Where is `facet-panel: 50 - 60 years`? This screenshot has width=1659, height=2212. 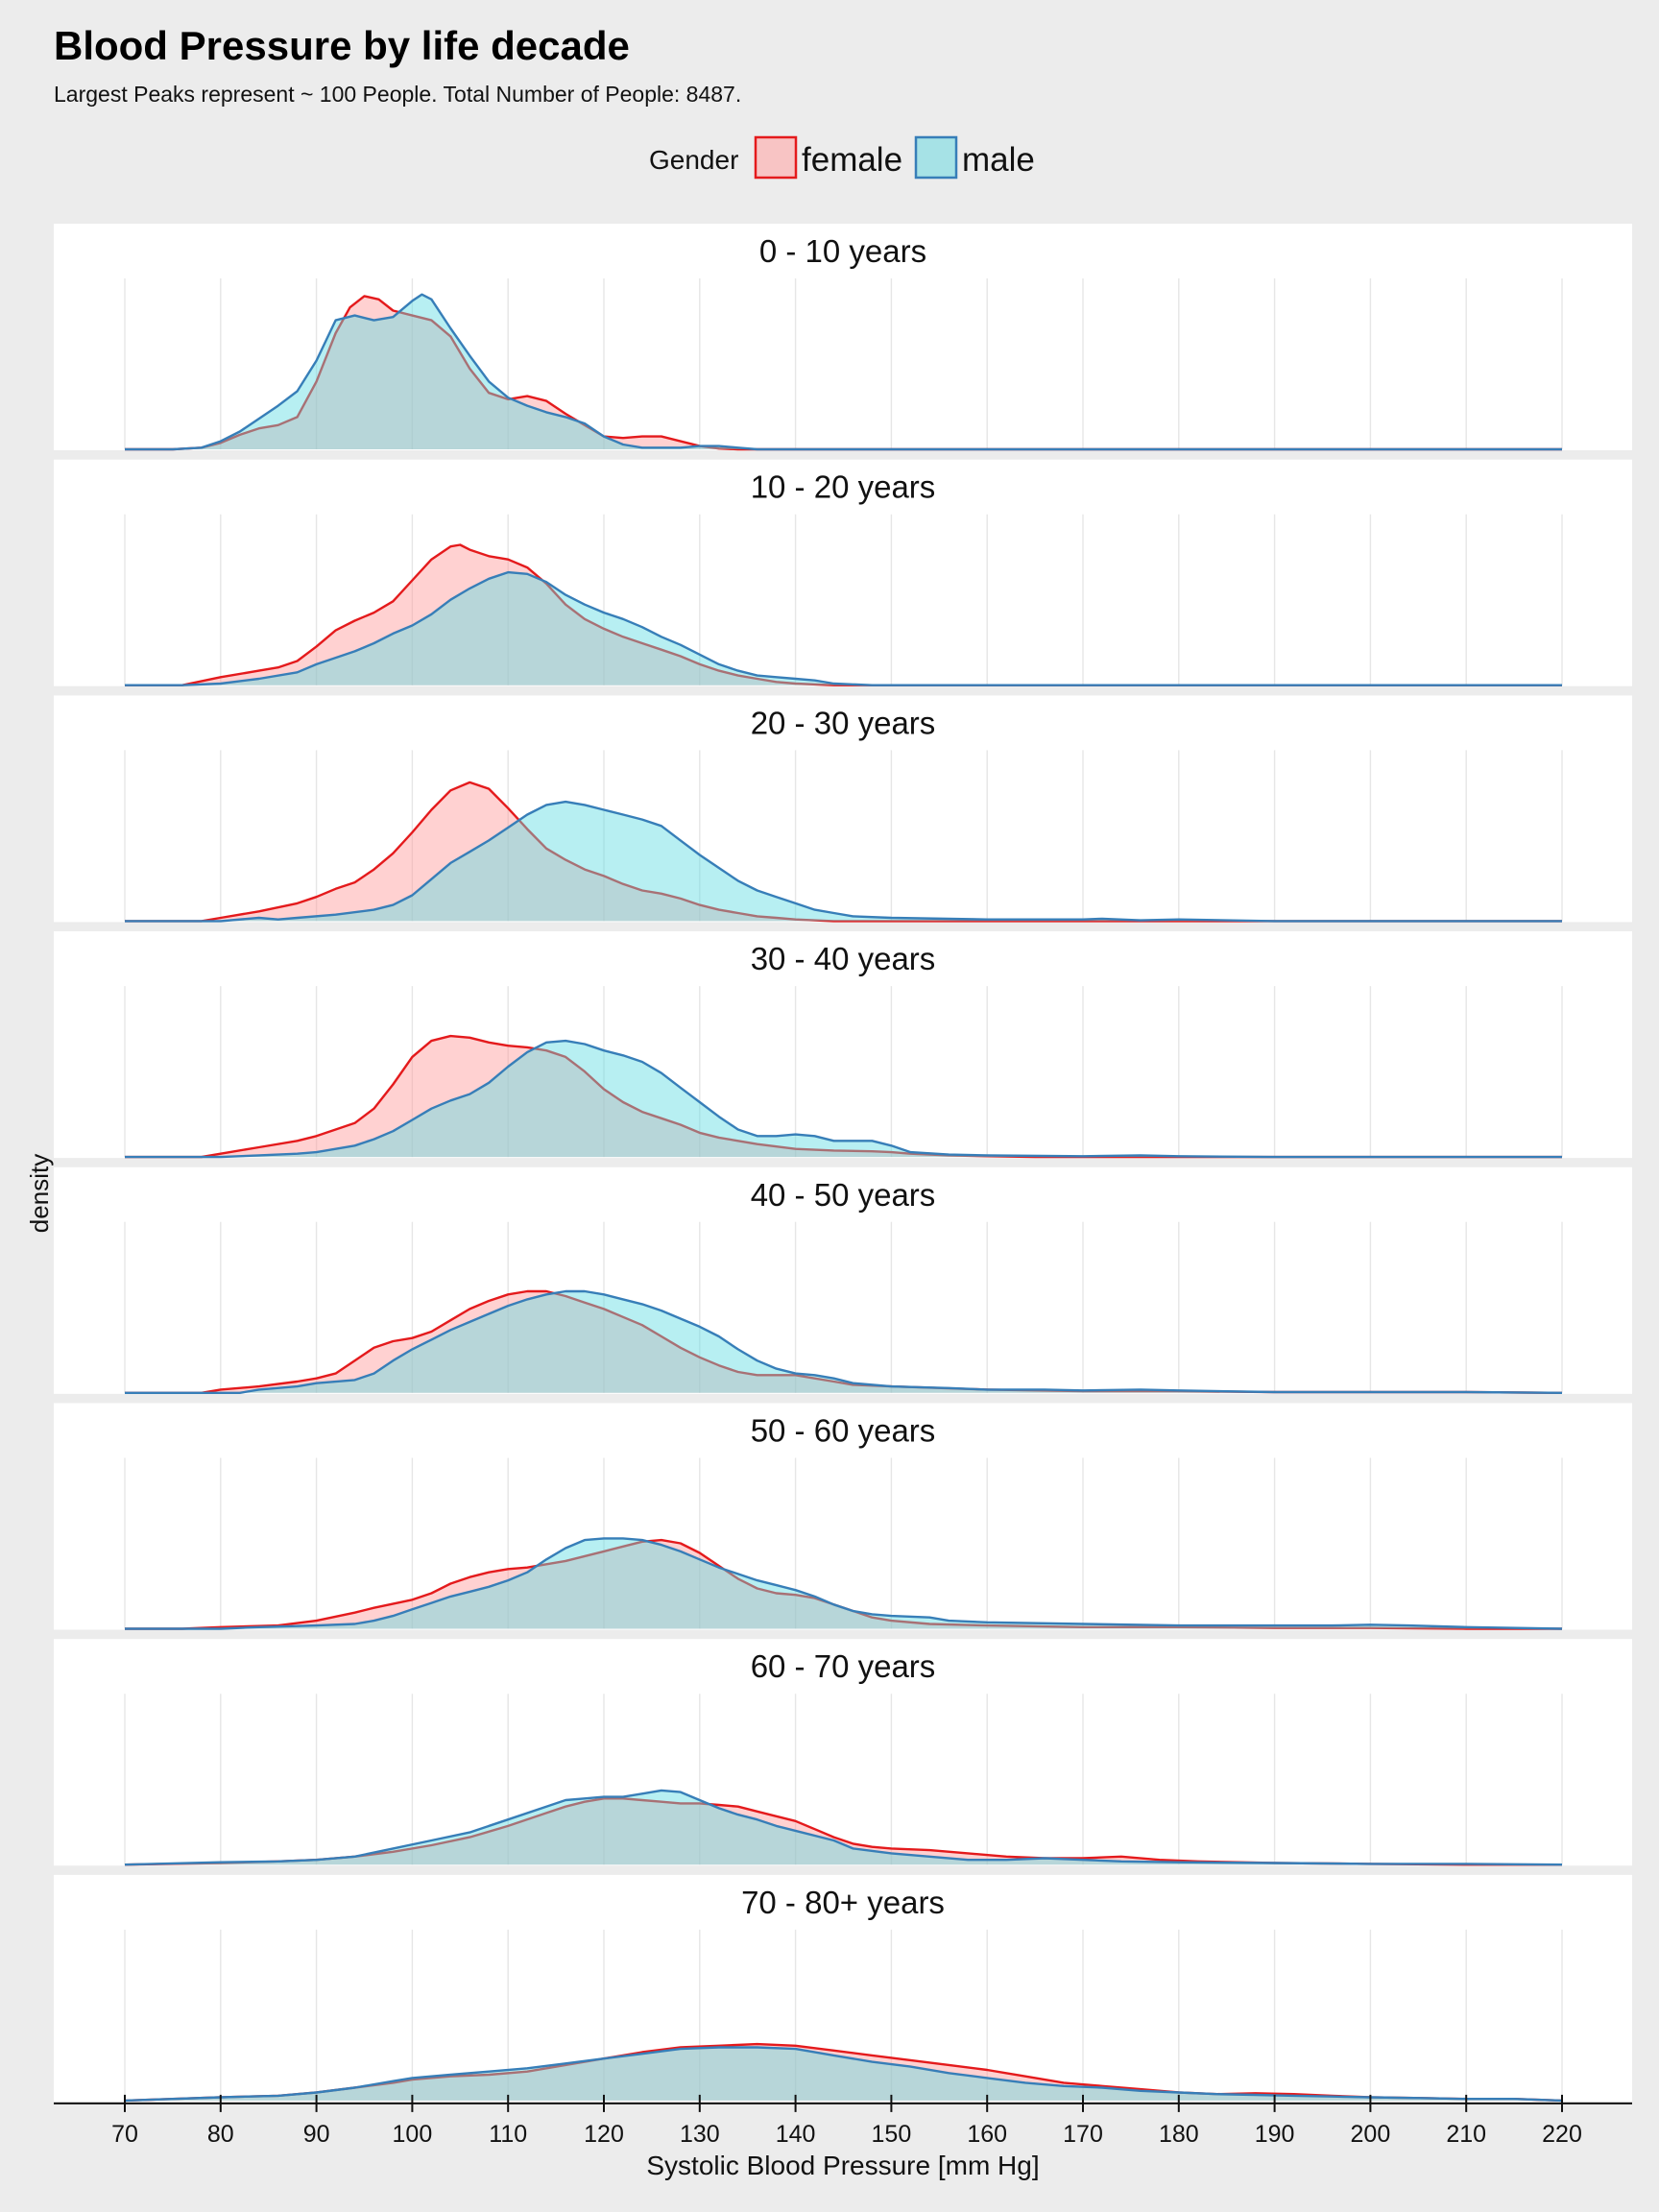
facet-panel: 50 - 60 years is located at coordinates (843, 1516).